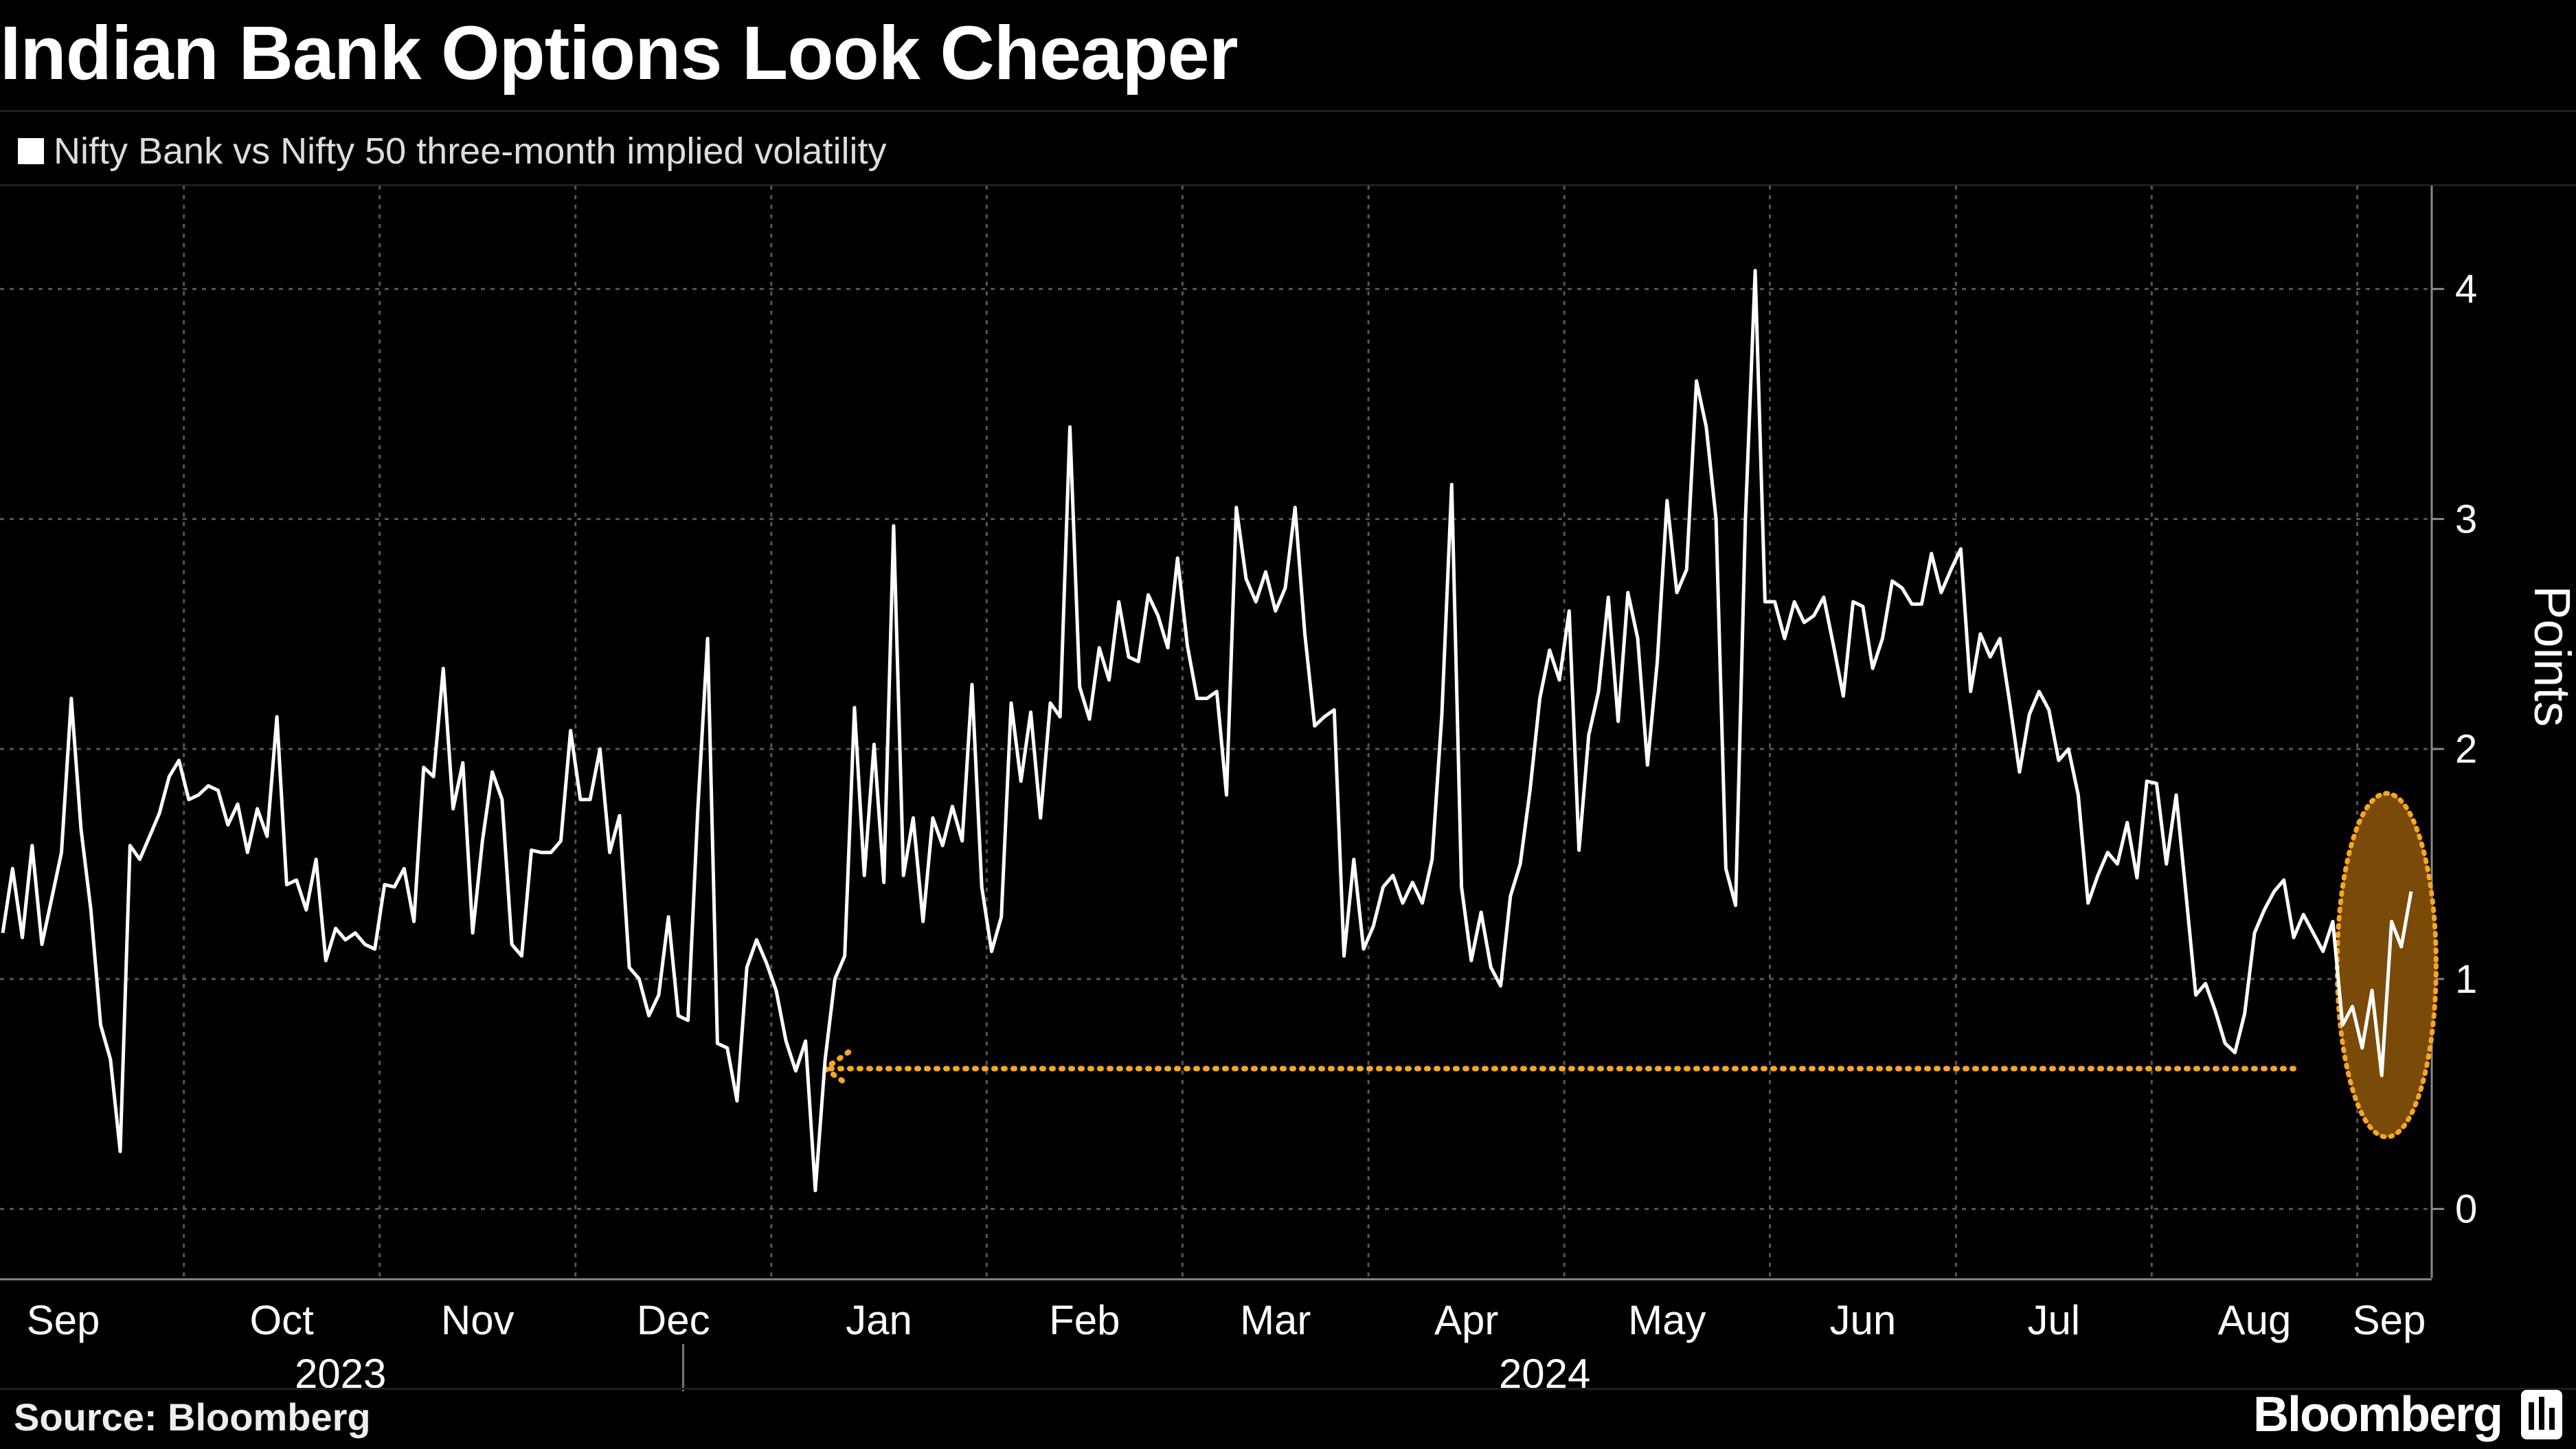  I want to click on y-tick-label: 3, so click(2466, 519).